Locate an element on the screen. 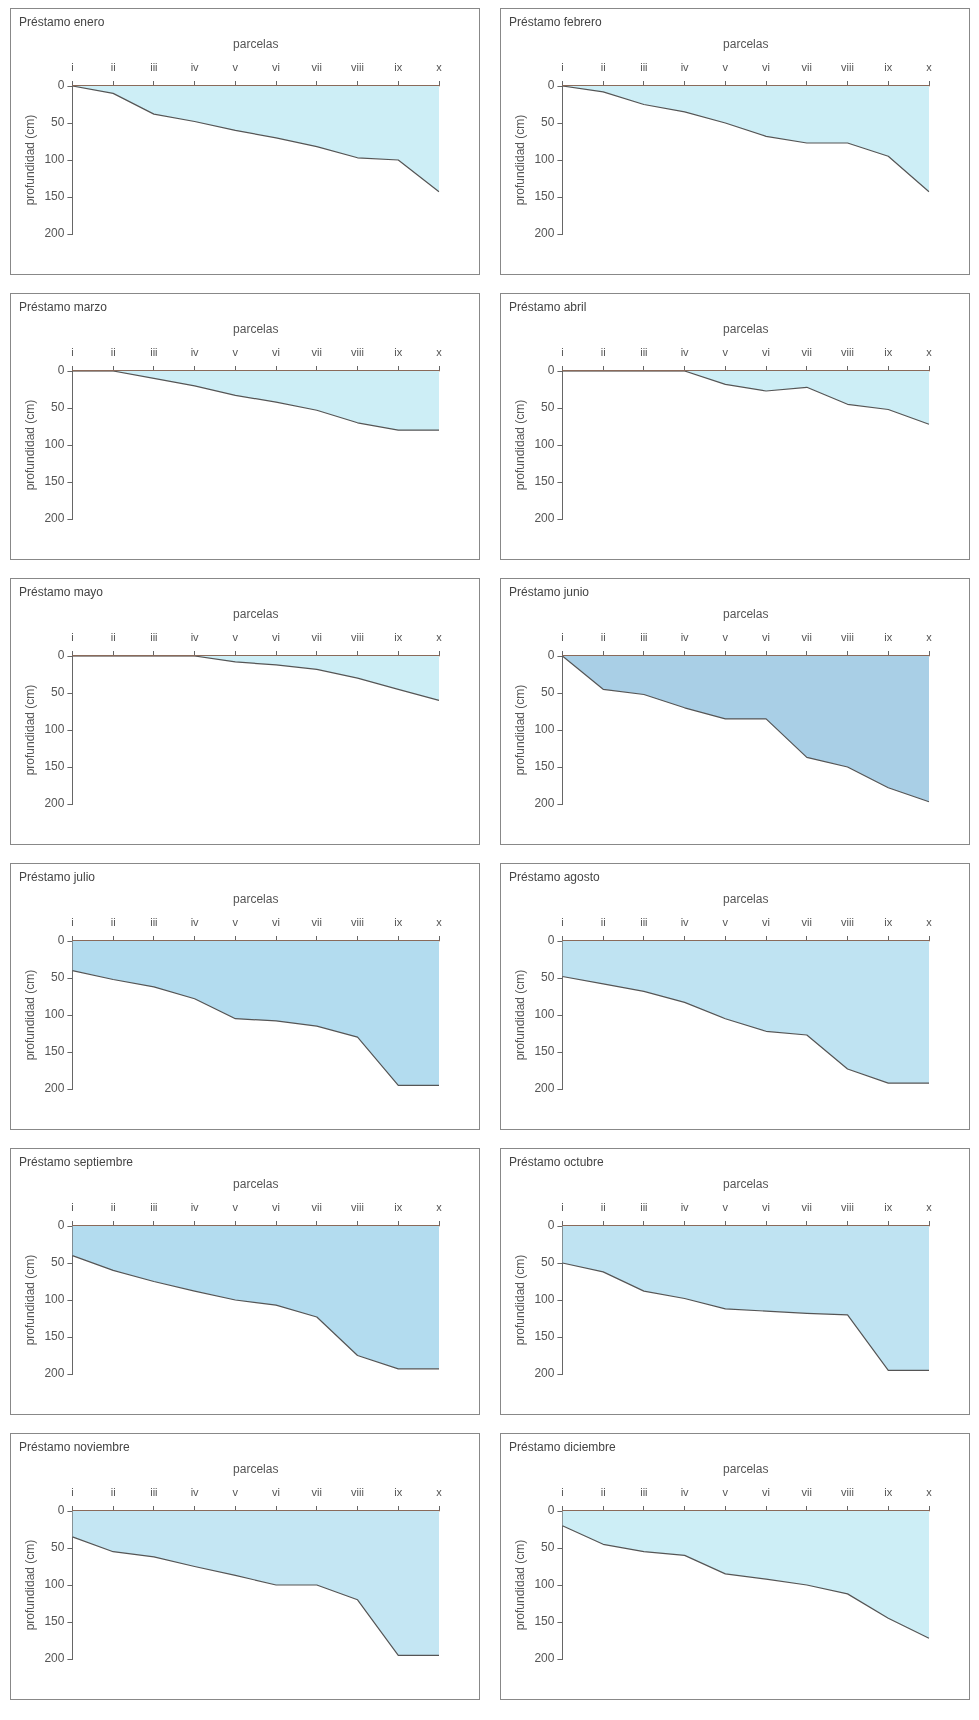 This screenshot has width=979, height=1720. chart-title: Préstamo octubre is located at coordinates (557, 1161).